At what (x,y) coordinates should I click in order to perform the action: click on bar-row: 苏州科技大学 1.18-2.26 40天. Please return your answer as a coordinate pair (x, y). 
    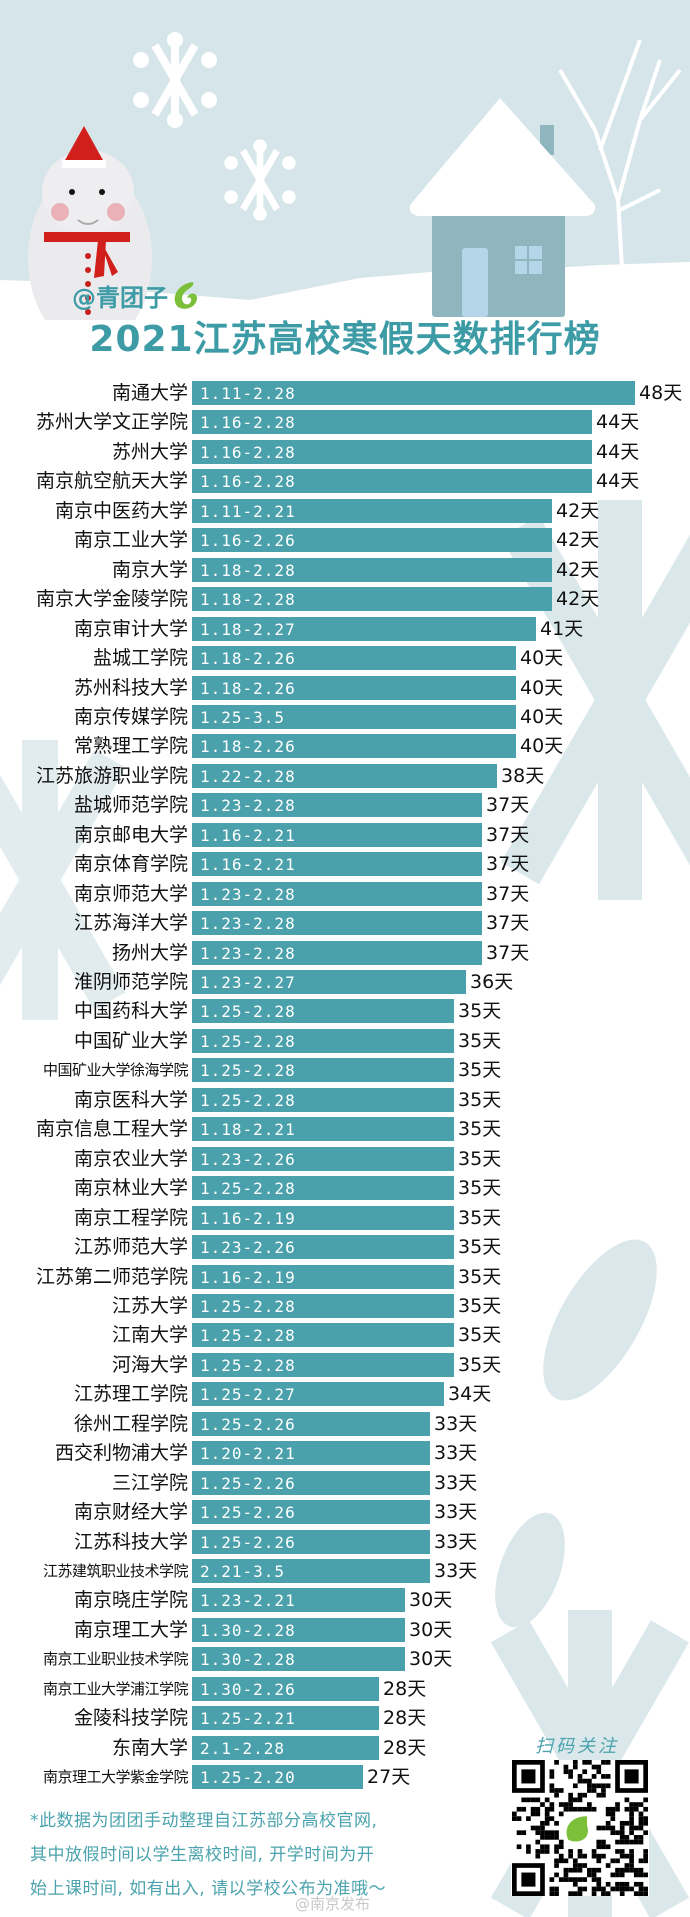
    Looking at the image, I should click on (345, 687).